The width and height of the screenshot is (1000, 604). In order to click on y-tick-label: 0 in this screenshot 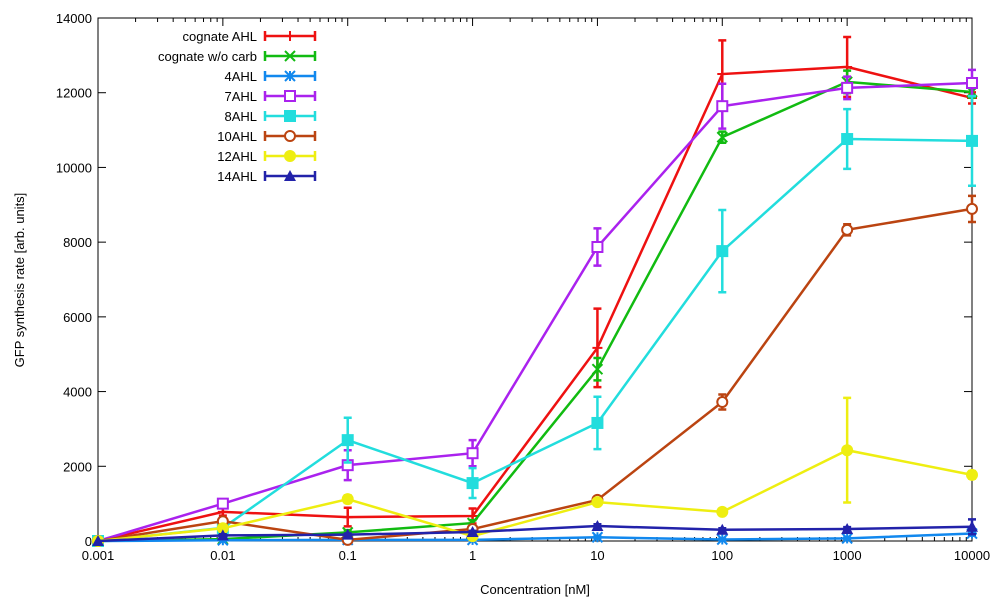, I will do `click(88, 541)`.